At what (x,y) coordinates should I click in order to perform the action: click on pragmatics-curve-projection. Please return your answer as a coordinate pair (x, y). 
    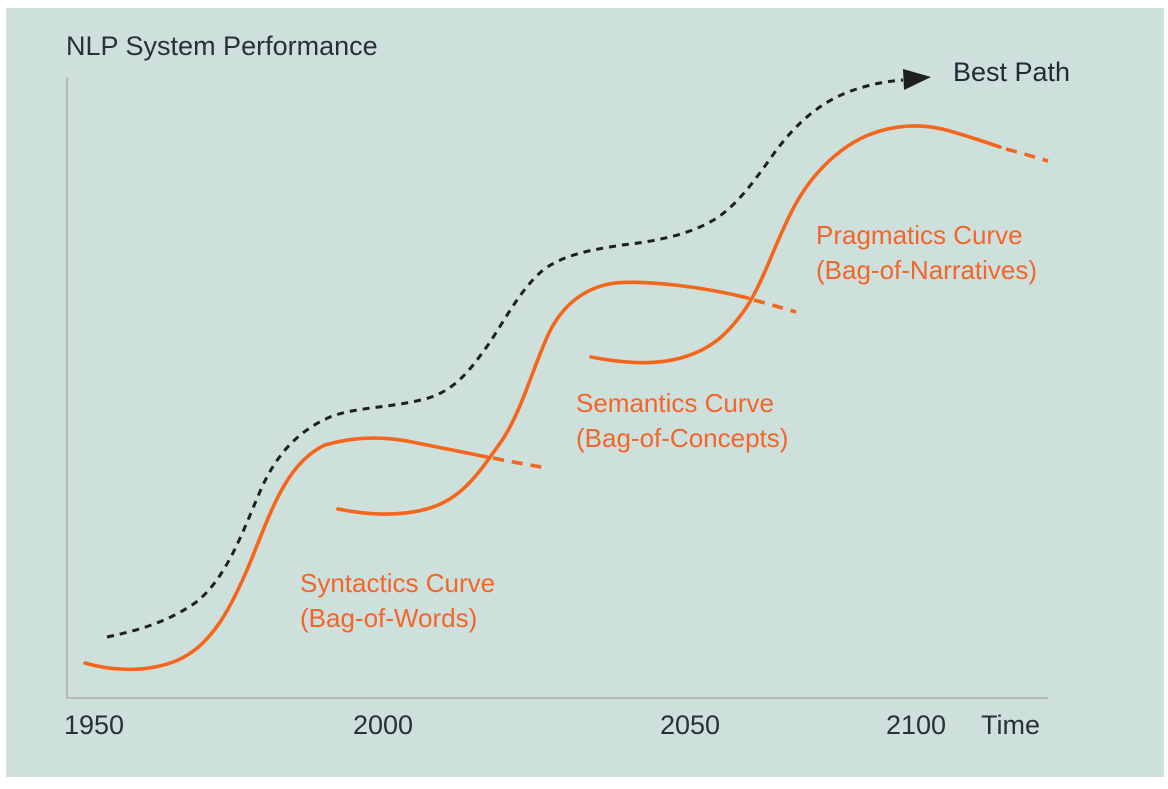
    Looking at the image, I should click on (1027, 155).